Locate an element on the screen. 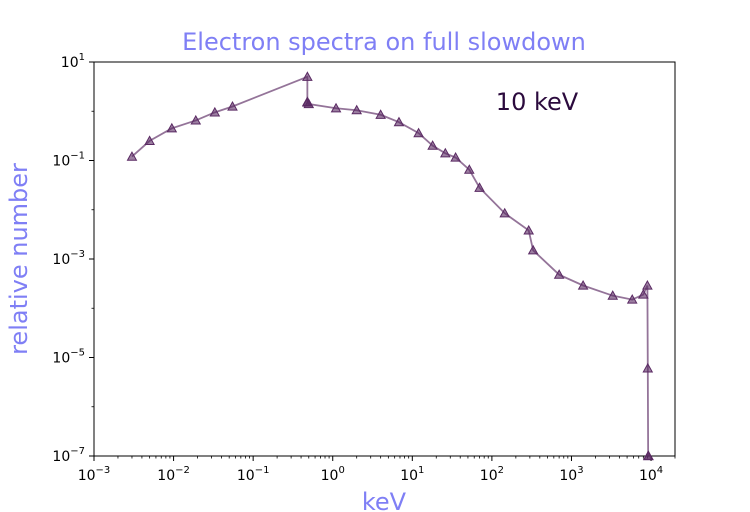 This screenshot has height=512, width=750. x-tick-label: 10⁴ is located at coordinates (651, 474).